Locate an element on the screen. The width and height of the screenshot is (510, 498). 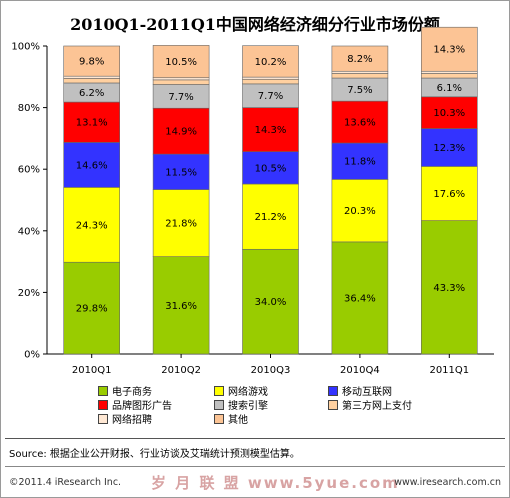
data-label: 13.6% is located at coordinates (360, 123).